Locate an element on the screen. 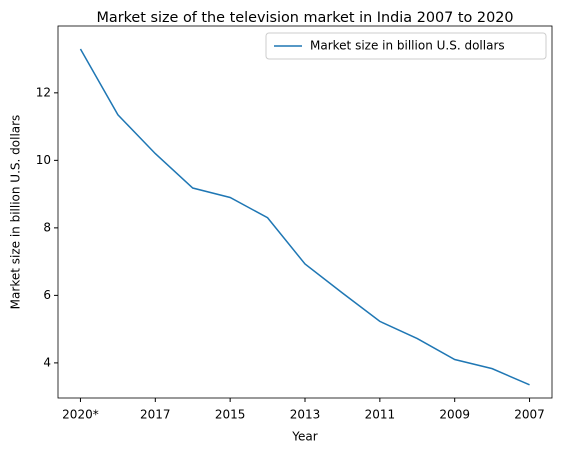  x-tick-label: 2020* is located at coordinates (80, 415).